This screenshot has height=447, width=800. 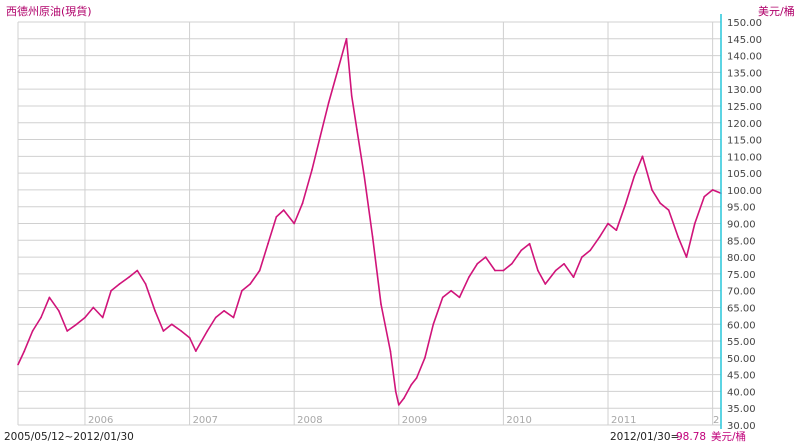 What do you see at coordinates (623, 420) in the screenshot?
I see `x-tick-label: 2011` at bounding box center [623, 420].